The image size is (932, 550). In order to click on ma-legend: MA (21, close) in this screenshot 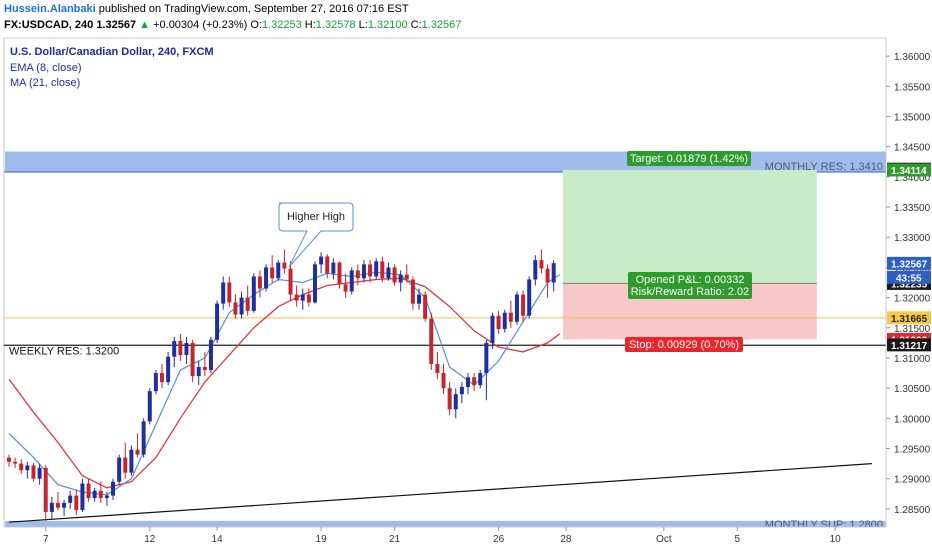, I will do `click(45, 83)`.